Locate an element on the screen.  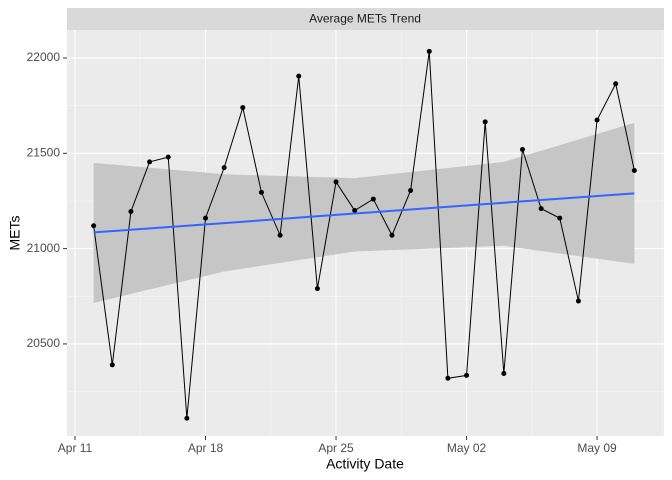
x-tick-label: Apr 11 is located at coordinates (75, 448).